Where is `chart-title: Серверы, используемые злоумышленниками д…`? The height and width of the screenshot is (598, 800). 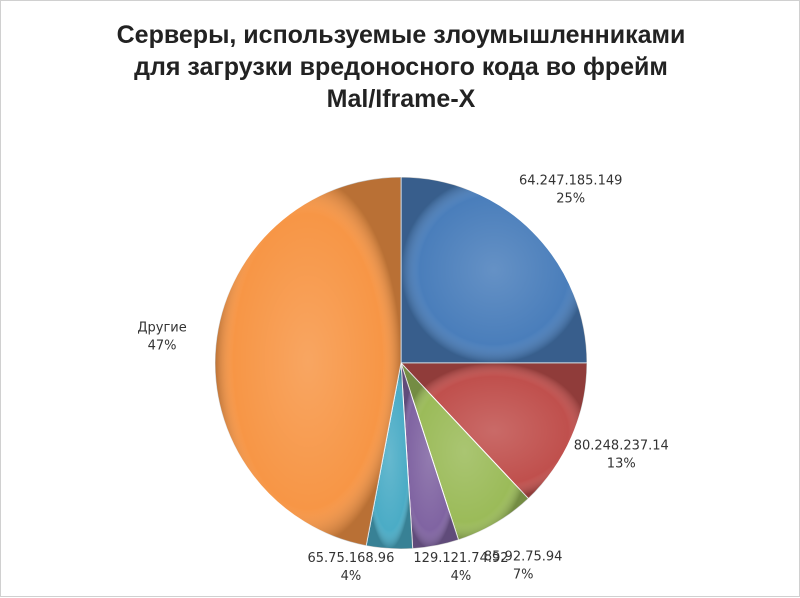
chart-title: Серверы, используемые злоумышленниками д… is located at coordinates (401, 67).